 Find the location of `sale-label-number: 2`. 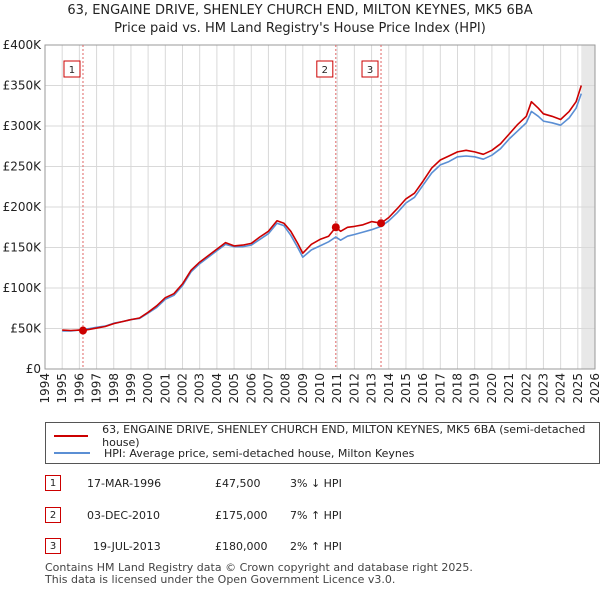

sale-label-number: 2 is located at coordinates (325, 70).